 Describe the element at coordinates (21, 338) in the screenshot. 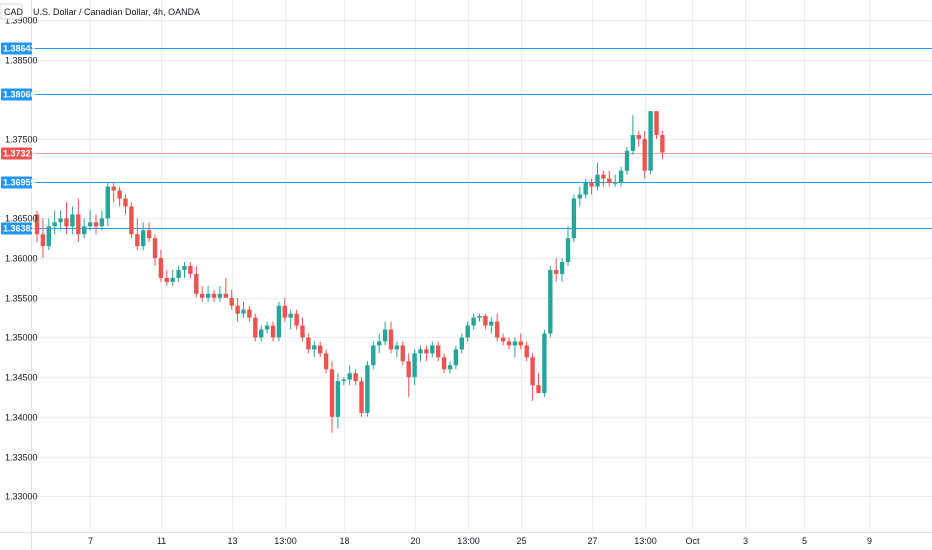

I see `y-tick-label: 1.35000` at that location.